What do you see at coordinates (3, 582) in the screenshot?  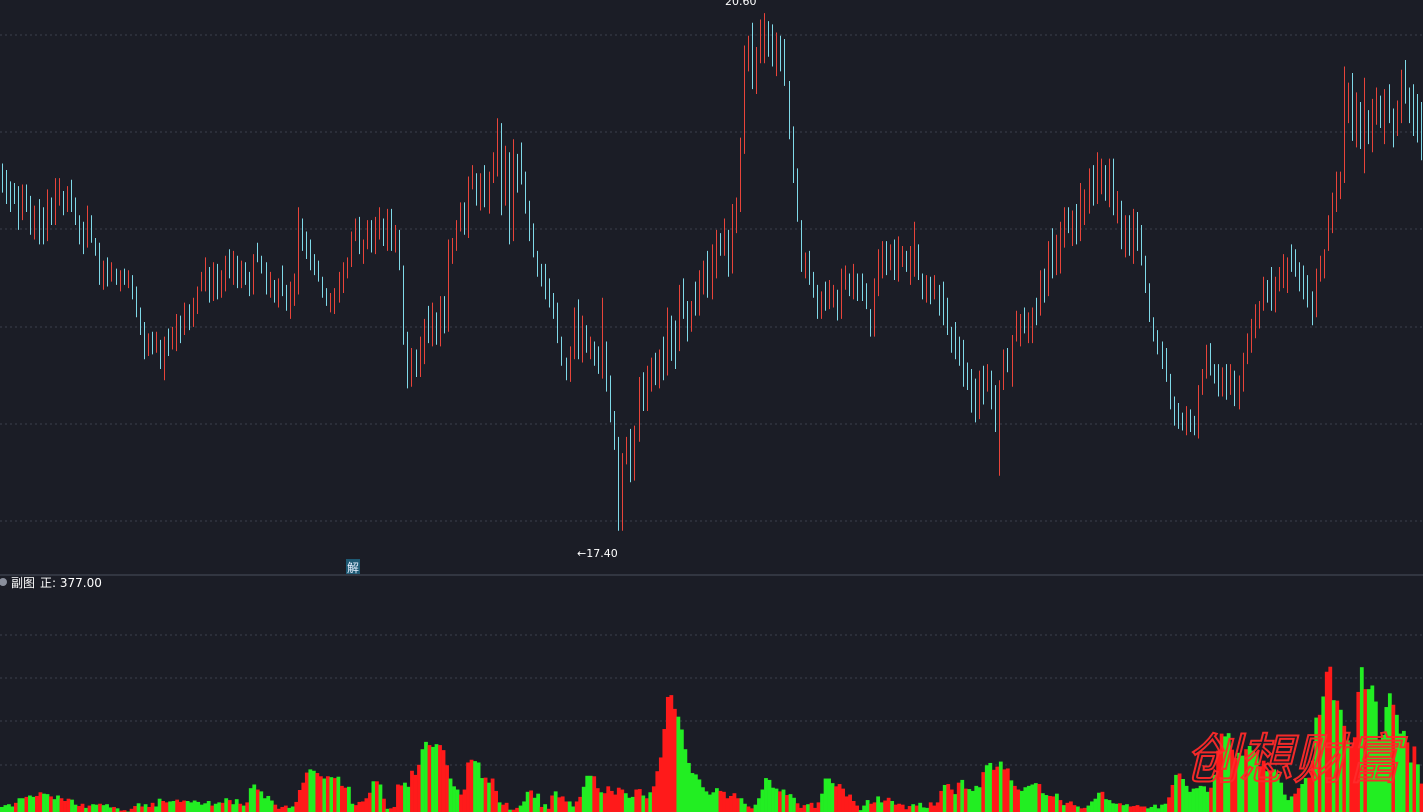 I see `subchart-toggle-icon` at bounding box center [3, 582].